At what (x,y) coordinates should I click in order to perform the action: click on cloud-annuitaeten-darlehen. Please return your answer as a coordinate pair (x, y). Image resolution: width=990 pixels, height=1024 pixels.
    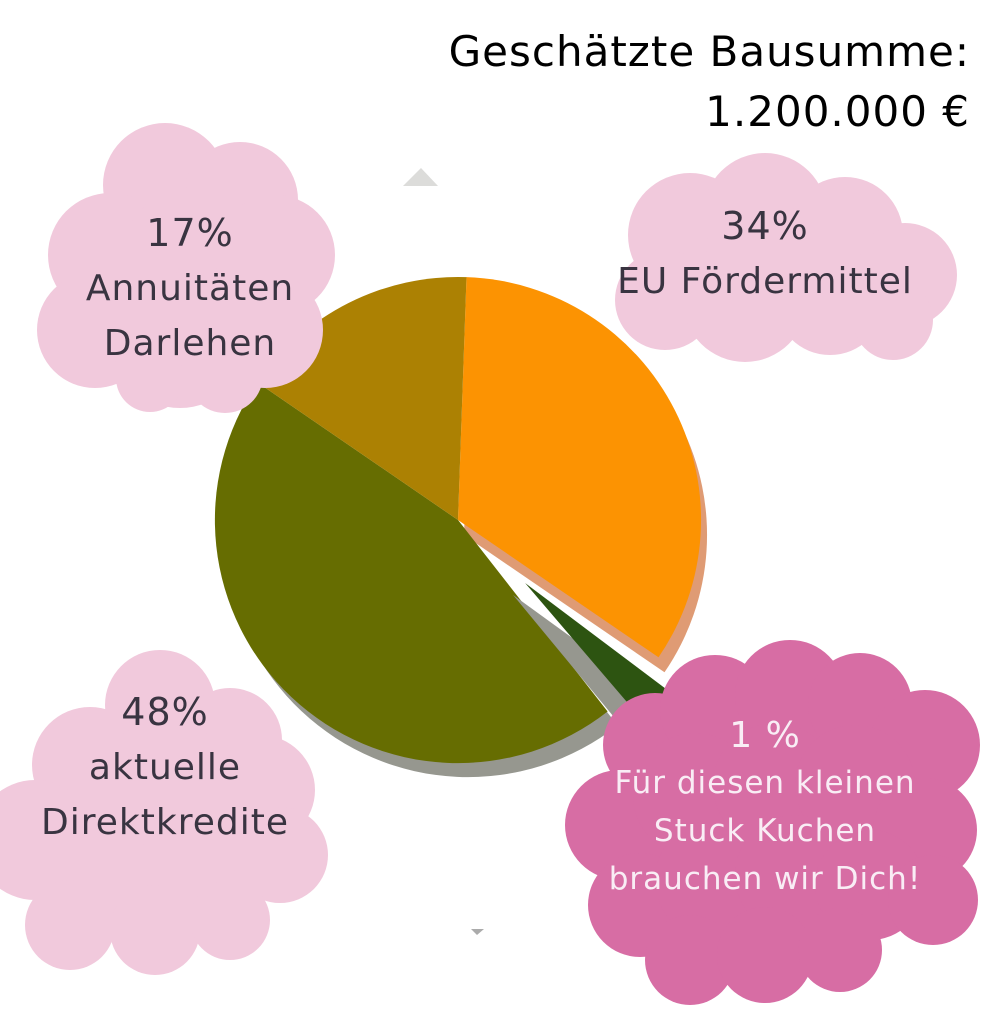
    Looking at the image, I should click on (186, 268).